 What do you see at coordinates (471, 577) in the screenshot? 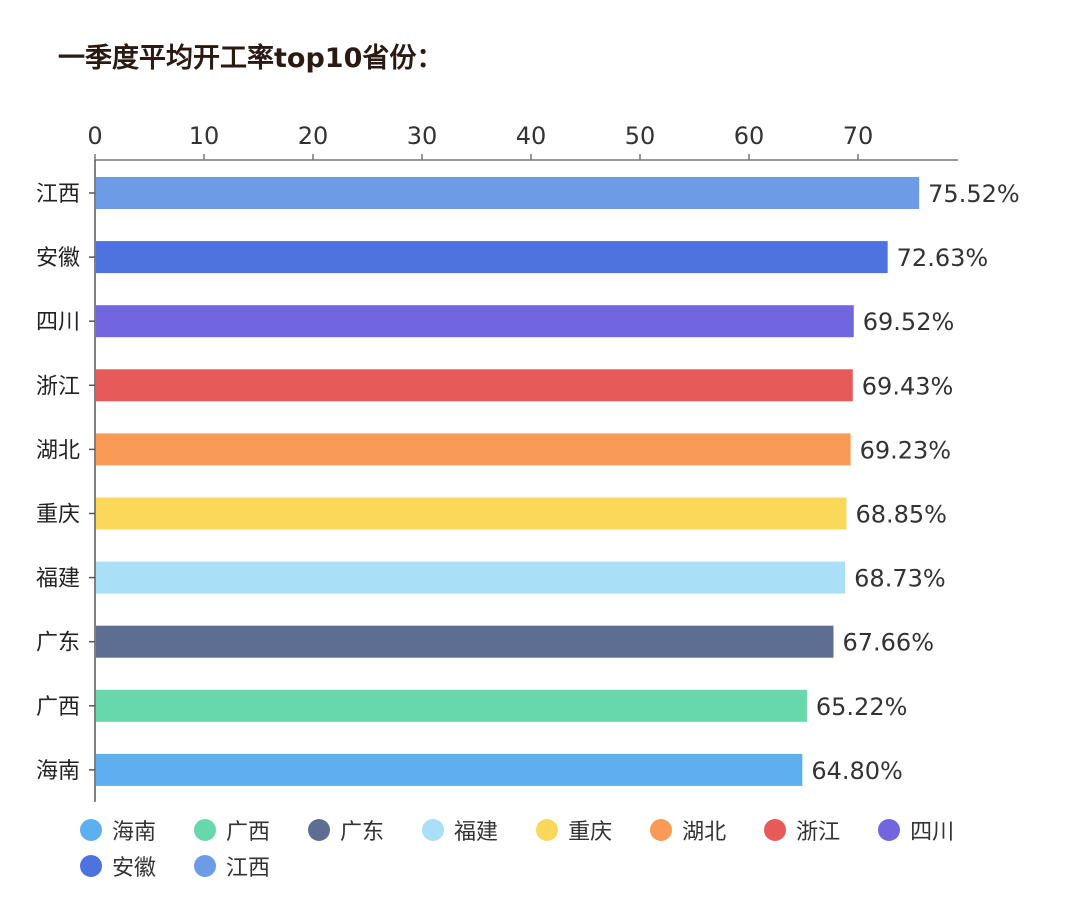
I see `bar-福建` at bounding box center [471, 577].